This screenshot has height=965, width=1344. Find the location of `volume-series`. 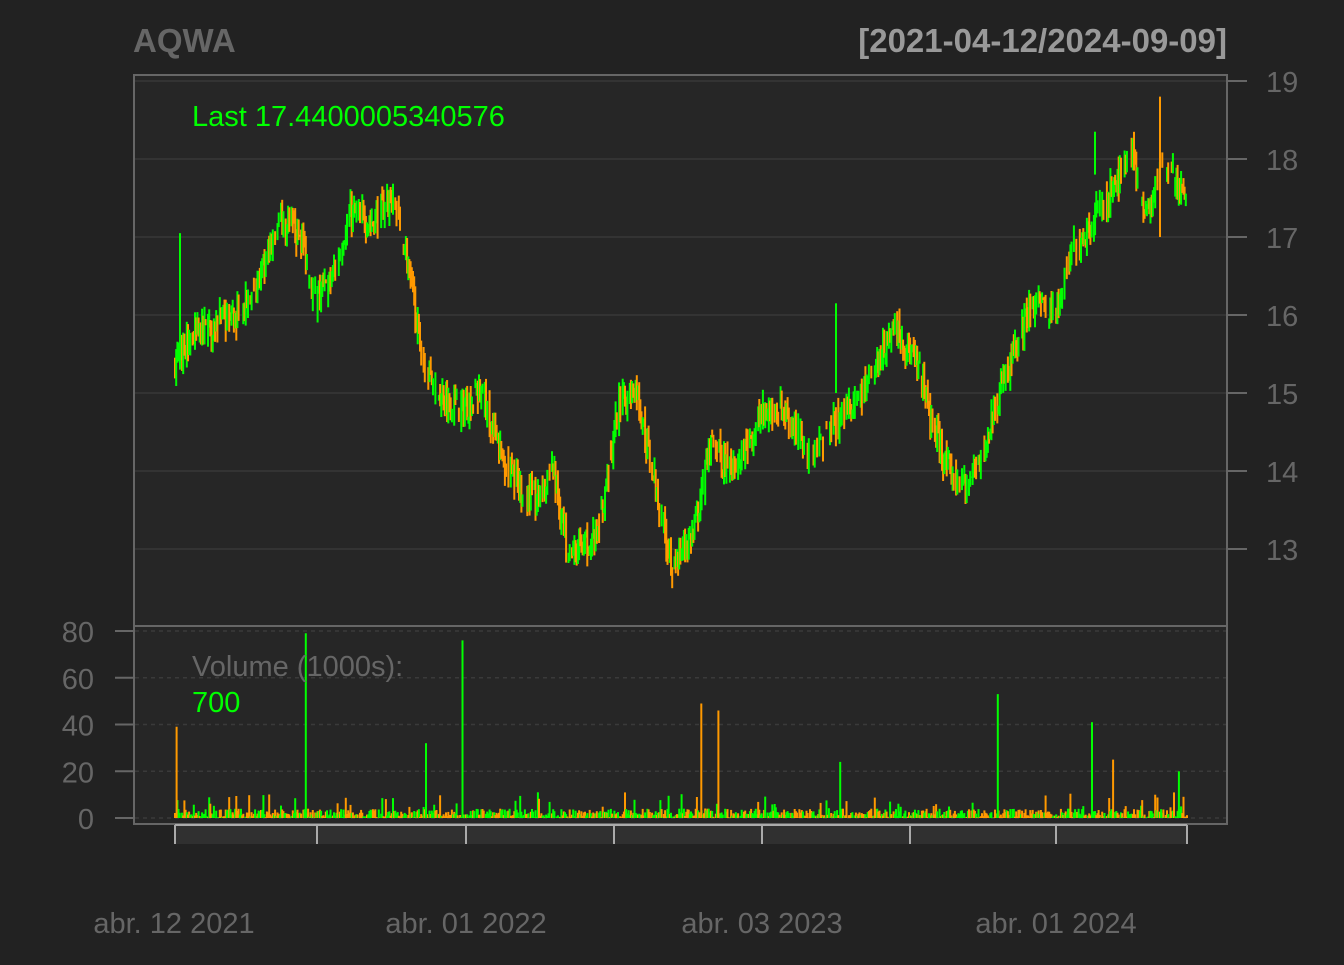

volume-series is located at coordinates (681, 725).